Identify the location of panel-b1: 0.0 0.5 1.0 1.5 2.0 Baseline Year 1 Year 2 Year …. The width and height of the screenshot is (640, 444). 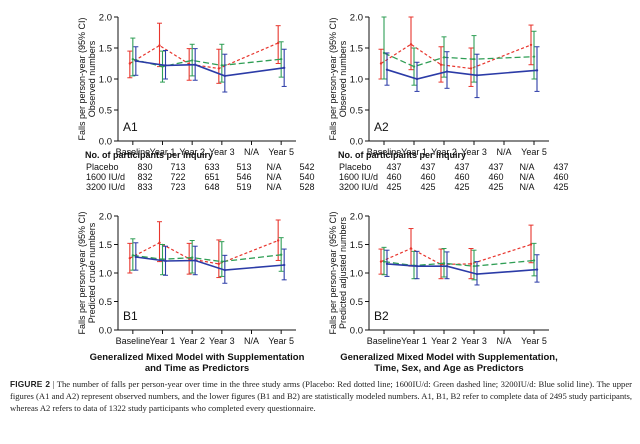
(191, 292).